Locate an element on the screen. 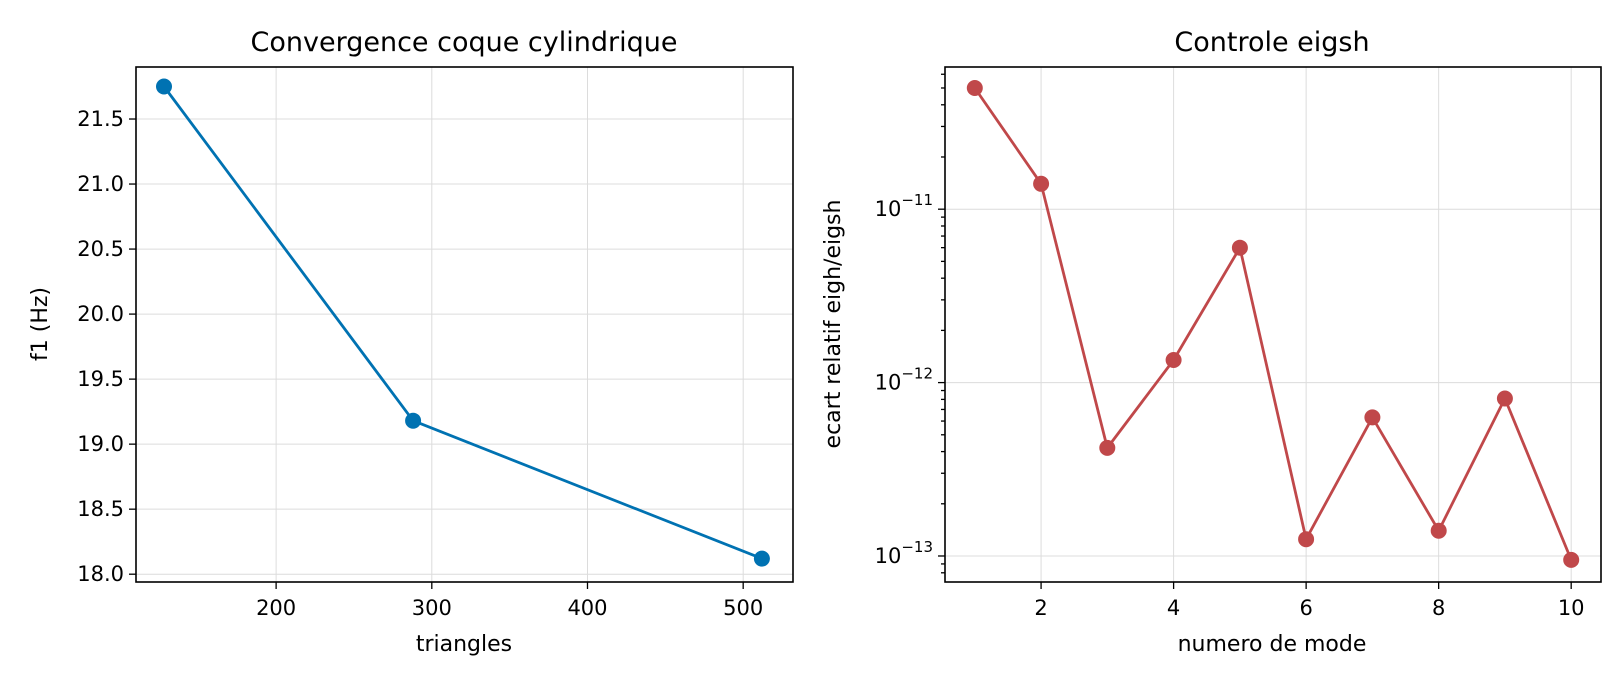 The width and height of the screenshot is (1620, 684). y-tick-label: 10−13 is located at coordinates (904, 553).